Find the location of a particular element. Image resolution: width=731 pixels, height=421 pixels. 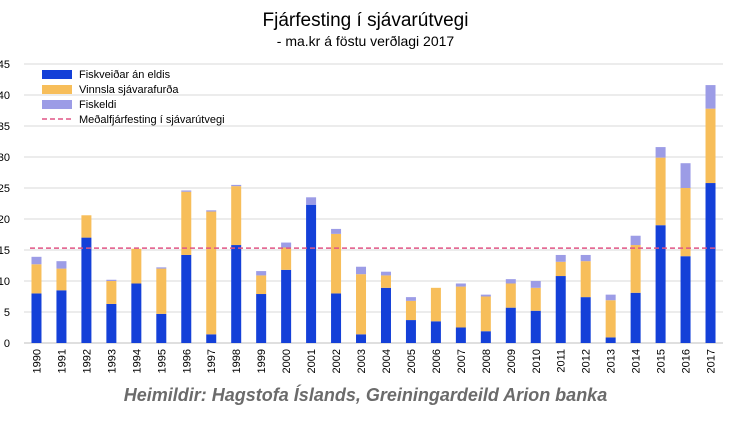

y-tick-label: 45 is located at coordinates (5, 65).